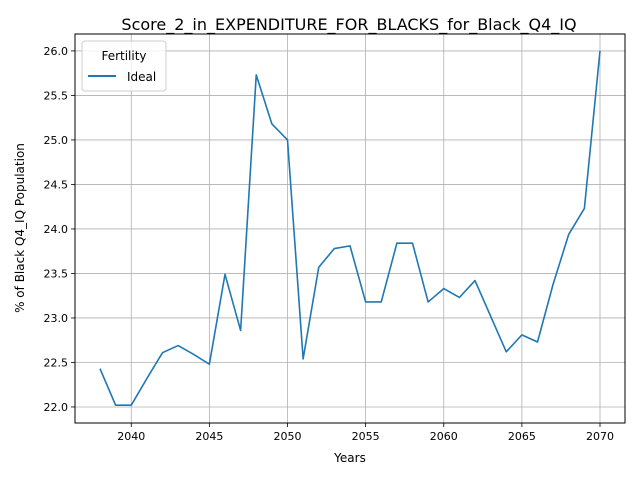 The width and height of the screenshot is (640, 480). I want to click on x-tick-label: 2050, so click(288, 436).